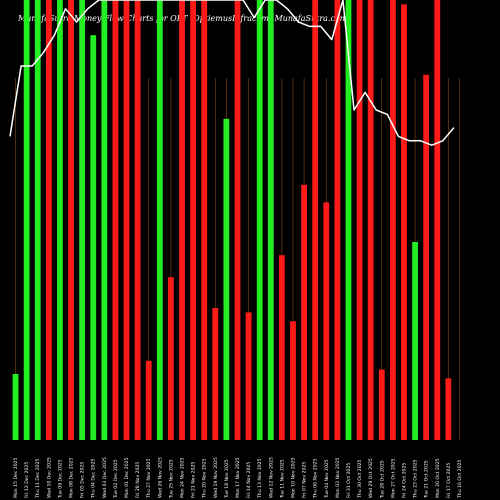 The height and width of the screenshot is (500, 500). What do you see at coordinates (216, 477) in the screenshot?
I see `x-tick-label: Wed 19 Nov 2025` at bounding box center [216, 477].